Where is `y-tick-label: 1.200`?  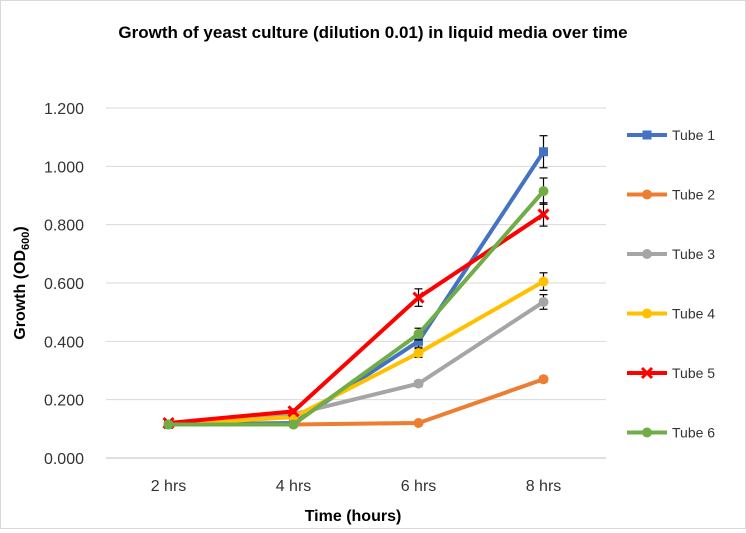
y-tick-label: 1.200 is located at coordinates (64, 109).